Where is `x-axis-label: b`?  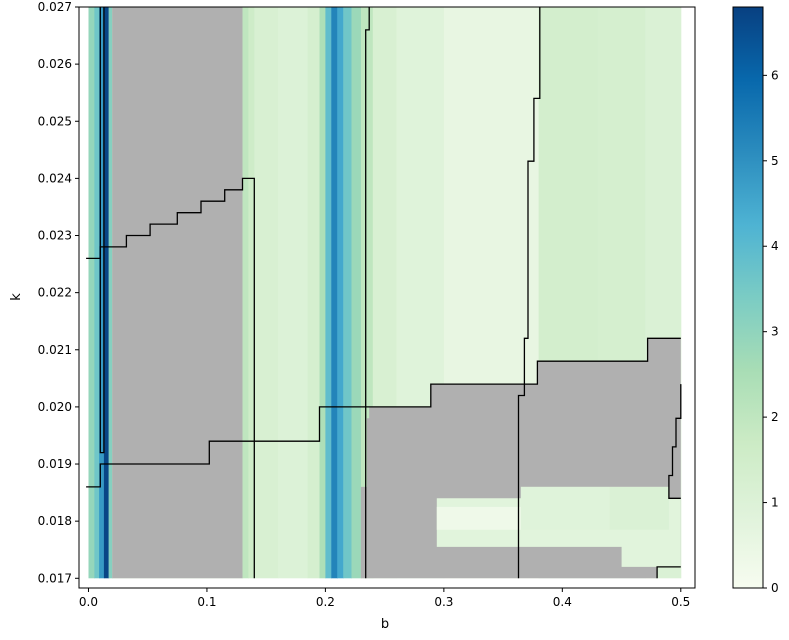 x-axis-label: b is located at coordinates (385, 624).